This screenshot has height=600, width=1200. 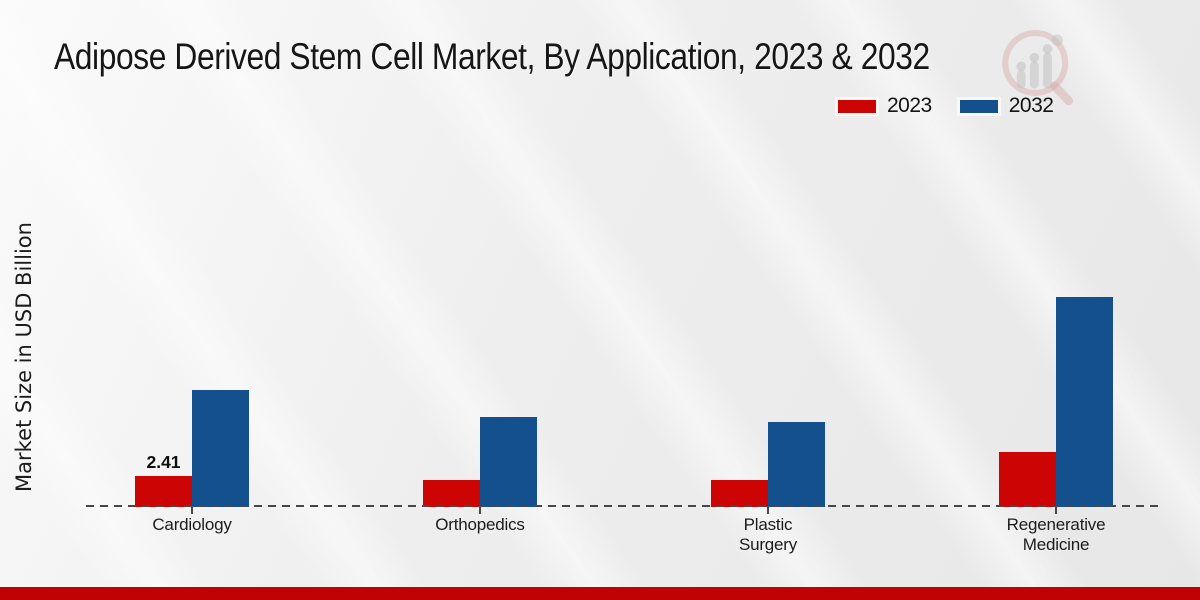 I want to click on legend: 2023 2032, so click(x=946, y=106).